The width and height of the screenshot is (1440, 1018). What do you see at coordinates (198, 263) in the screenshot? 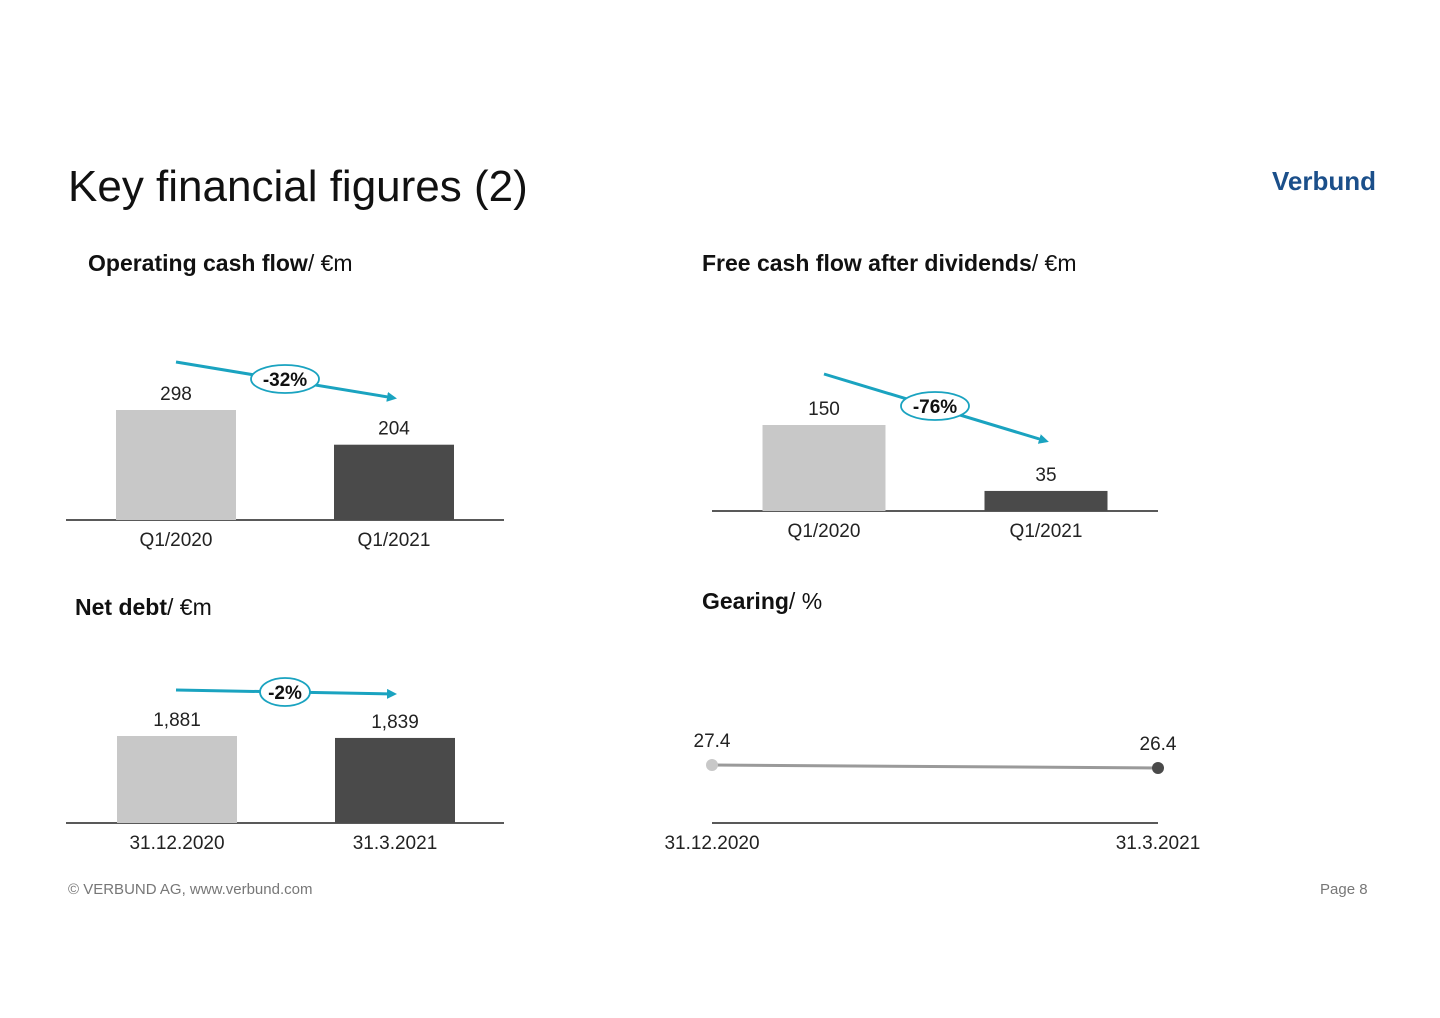
I see `ocf-heading-bold: Operating cash flow` at bounding box center [198, 263].